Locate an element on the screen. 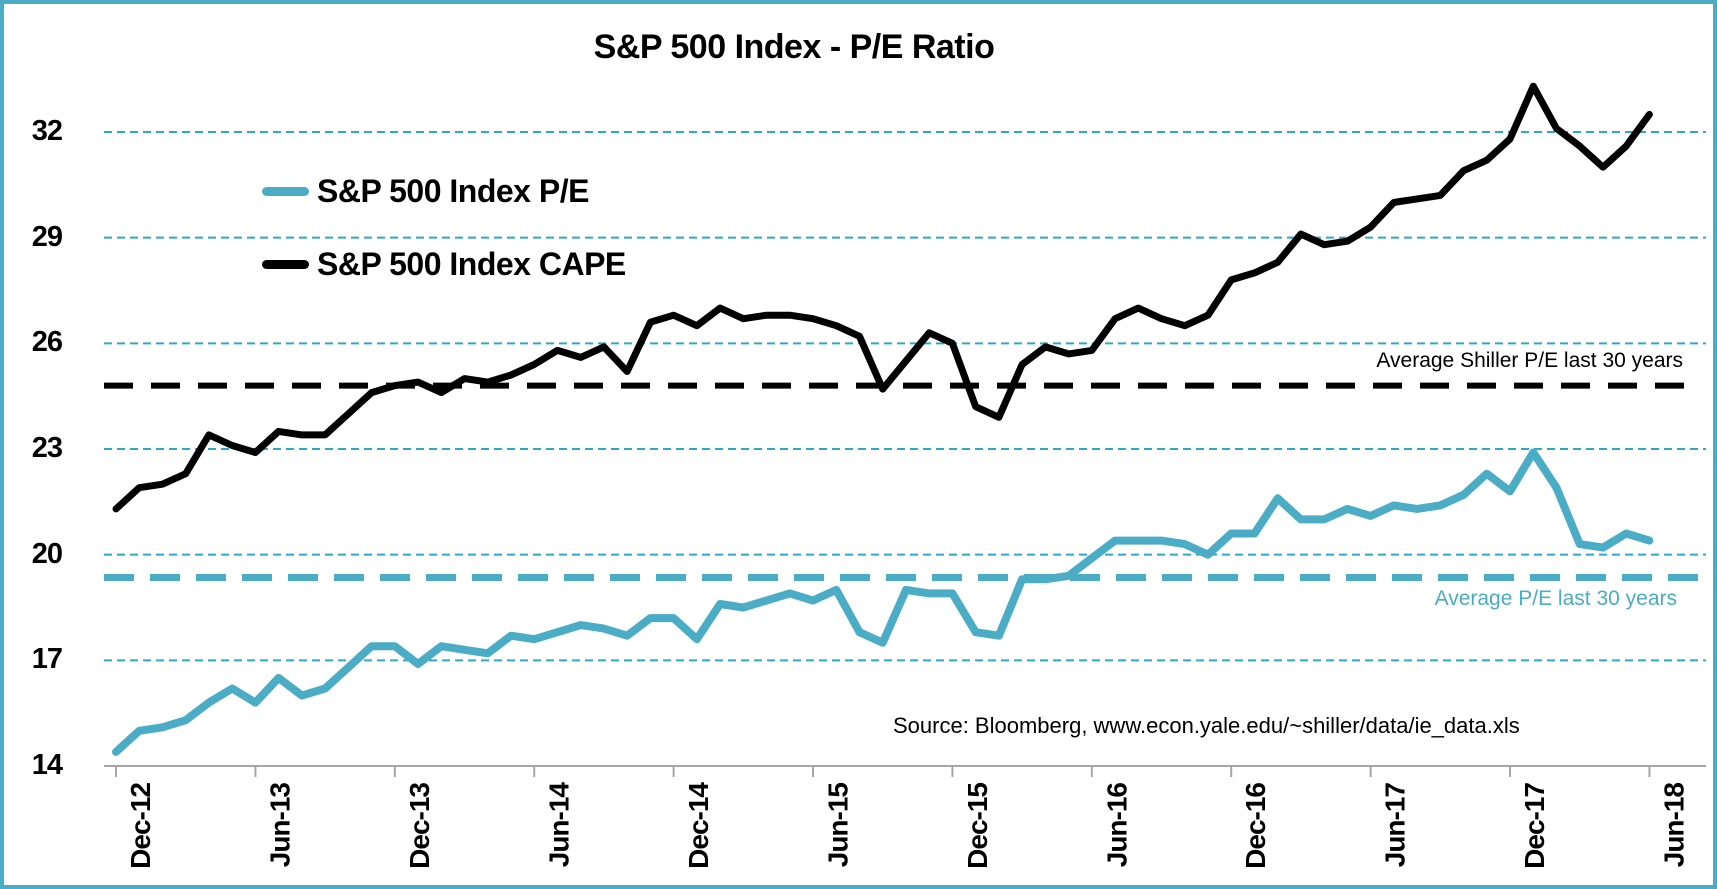 This screenshot has width=1717, height=889. y-tick-label: 17 is located at coordinates (47, 659).